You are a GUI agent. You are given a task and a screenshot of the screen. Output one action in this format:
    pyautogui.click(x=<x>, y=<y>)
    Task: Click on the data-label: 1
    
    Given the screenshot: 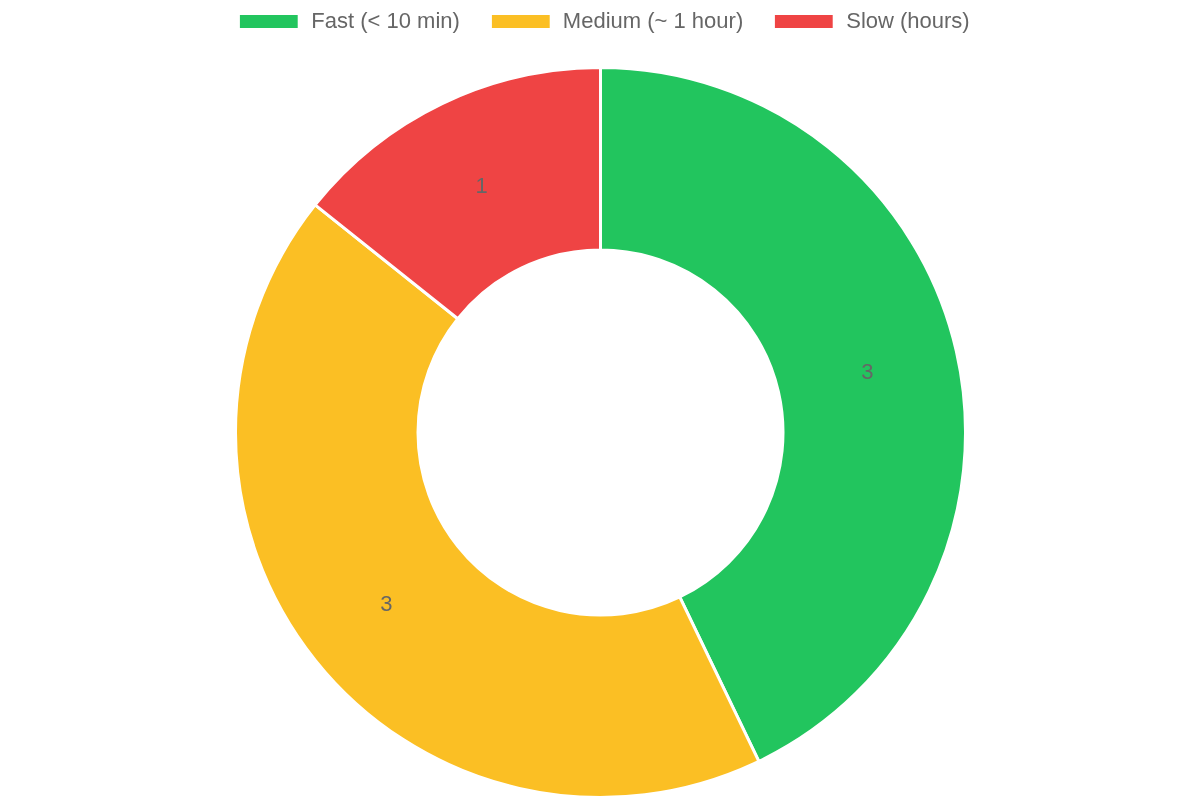 What is the action you would take?
    pyautogui.click(x=481, y=186)
    